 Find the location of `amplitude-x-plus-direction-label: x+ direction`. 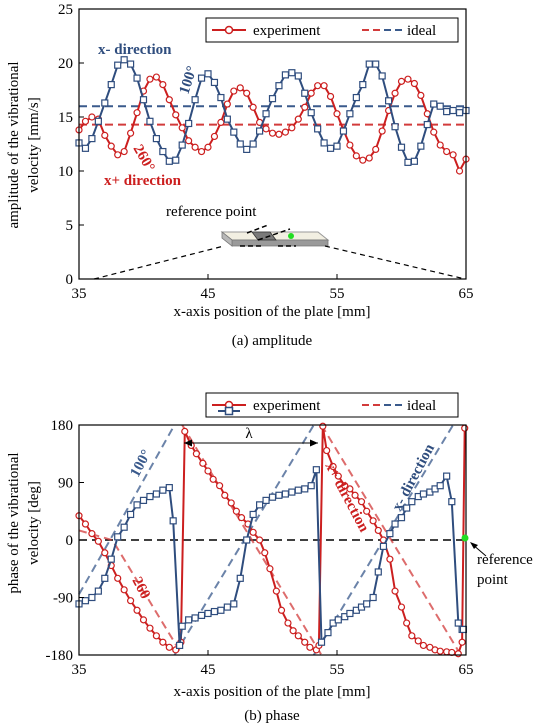

amplitude-x-plus-direction-label: x+ direction is located at coordinates (143, 181).